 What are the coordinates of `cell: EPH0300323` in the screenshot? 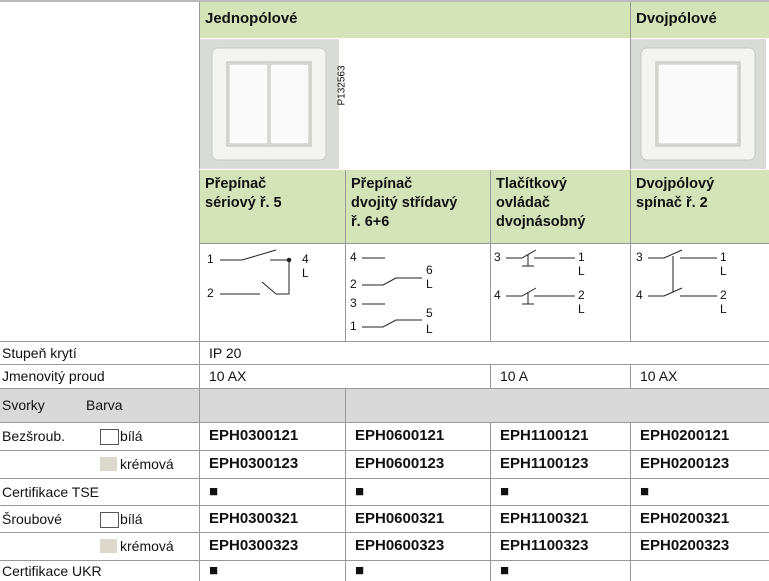 It's located at (254, 545).